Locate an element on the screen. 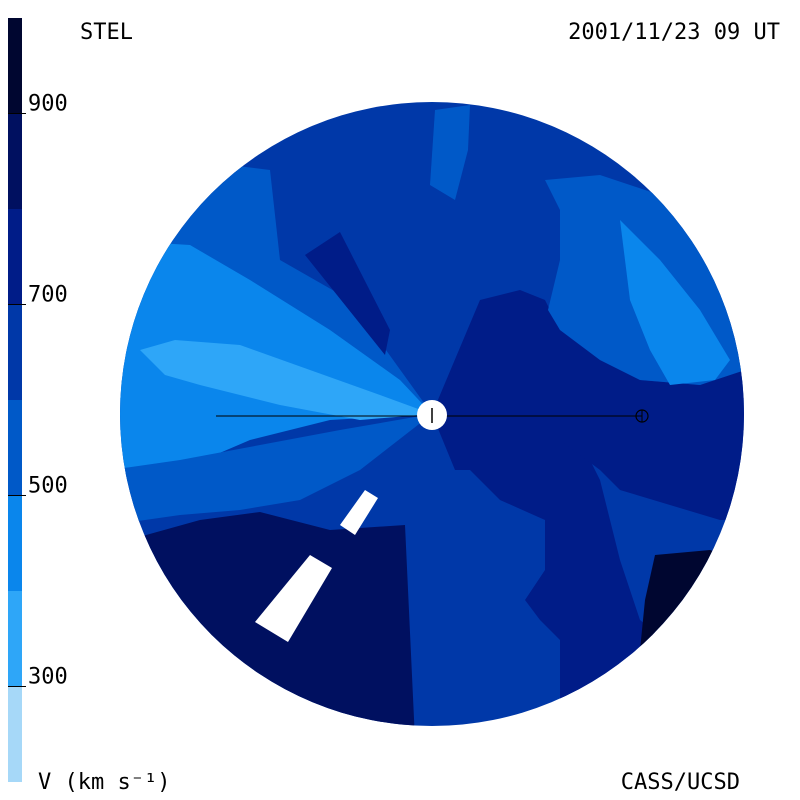  region-lower-left-band is located at coordinates (276, 469).